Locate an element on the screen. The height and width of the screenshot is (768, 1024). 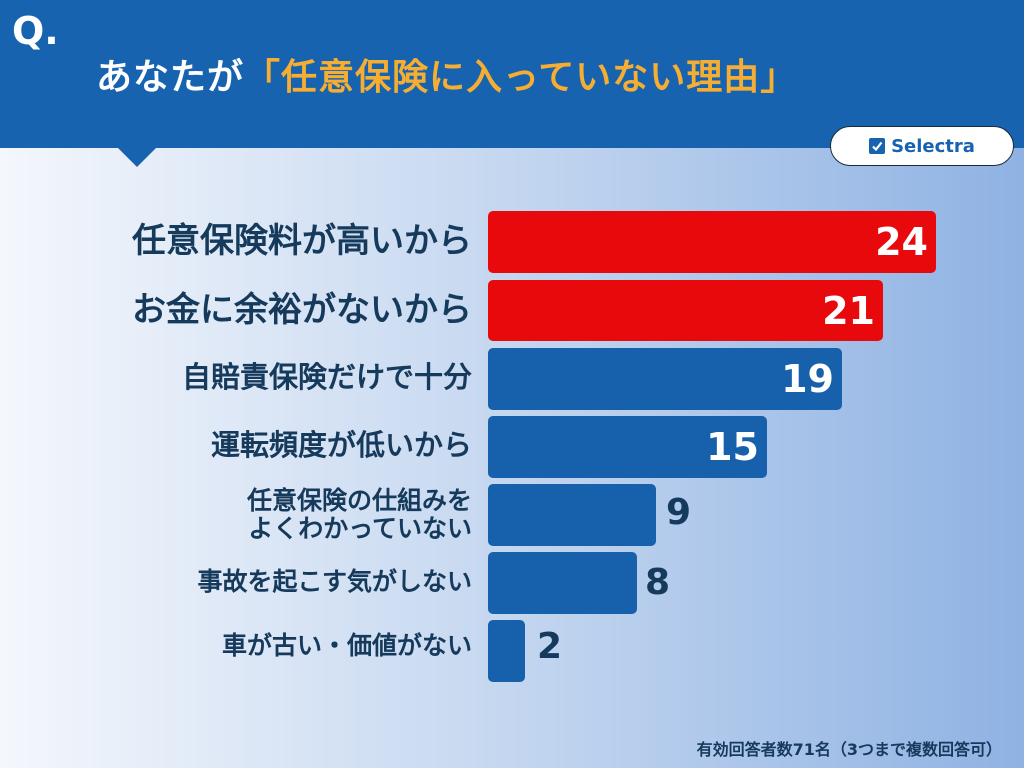
bar-value: 24 is located at coordinates (901, 242).